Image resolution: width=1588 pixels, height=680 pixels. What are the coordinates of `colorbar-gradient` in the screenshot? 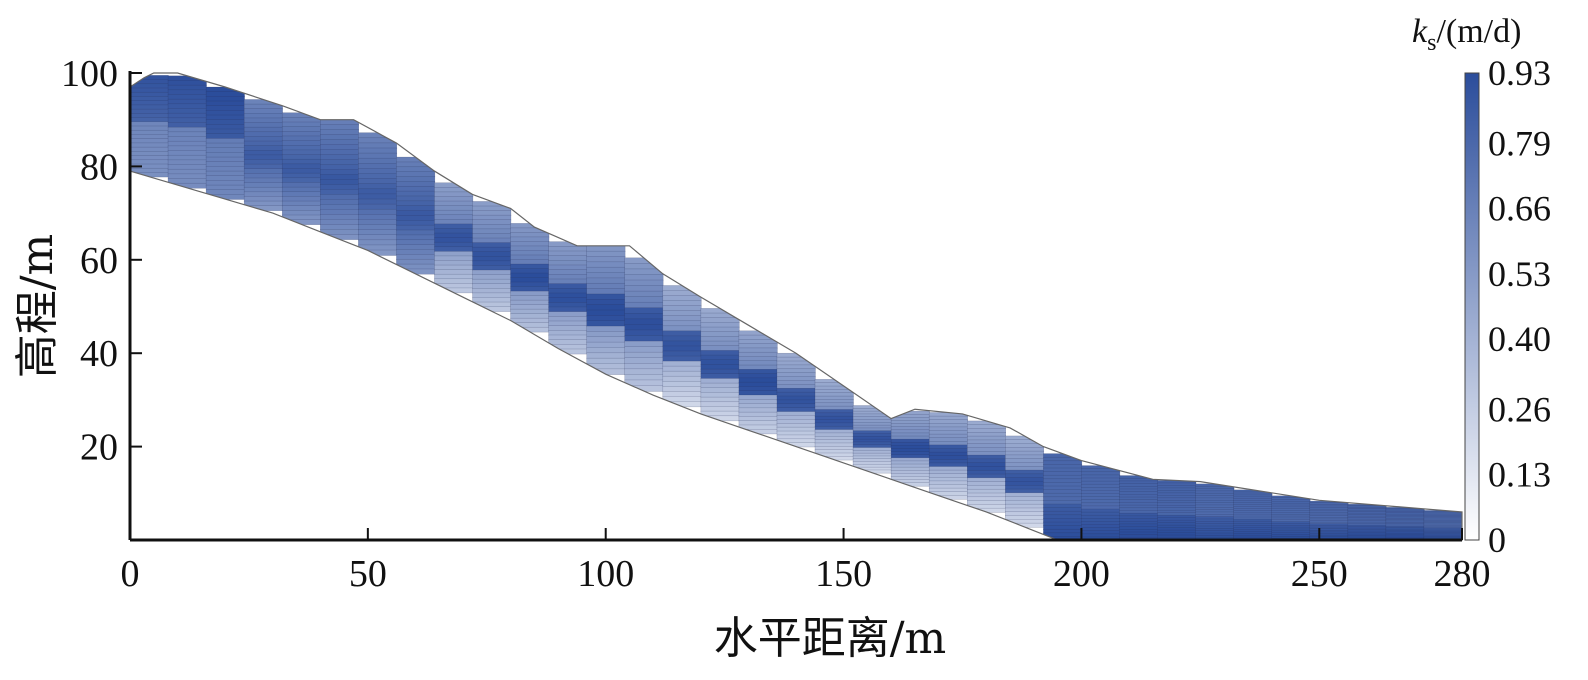 It's located at (1472, 306).